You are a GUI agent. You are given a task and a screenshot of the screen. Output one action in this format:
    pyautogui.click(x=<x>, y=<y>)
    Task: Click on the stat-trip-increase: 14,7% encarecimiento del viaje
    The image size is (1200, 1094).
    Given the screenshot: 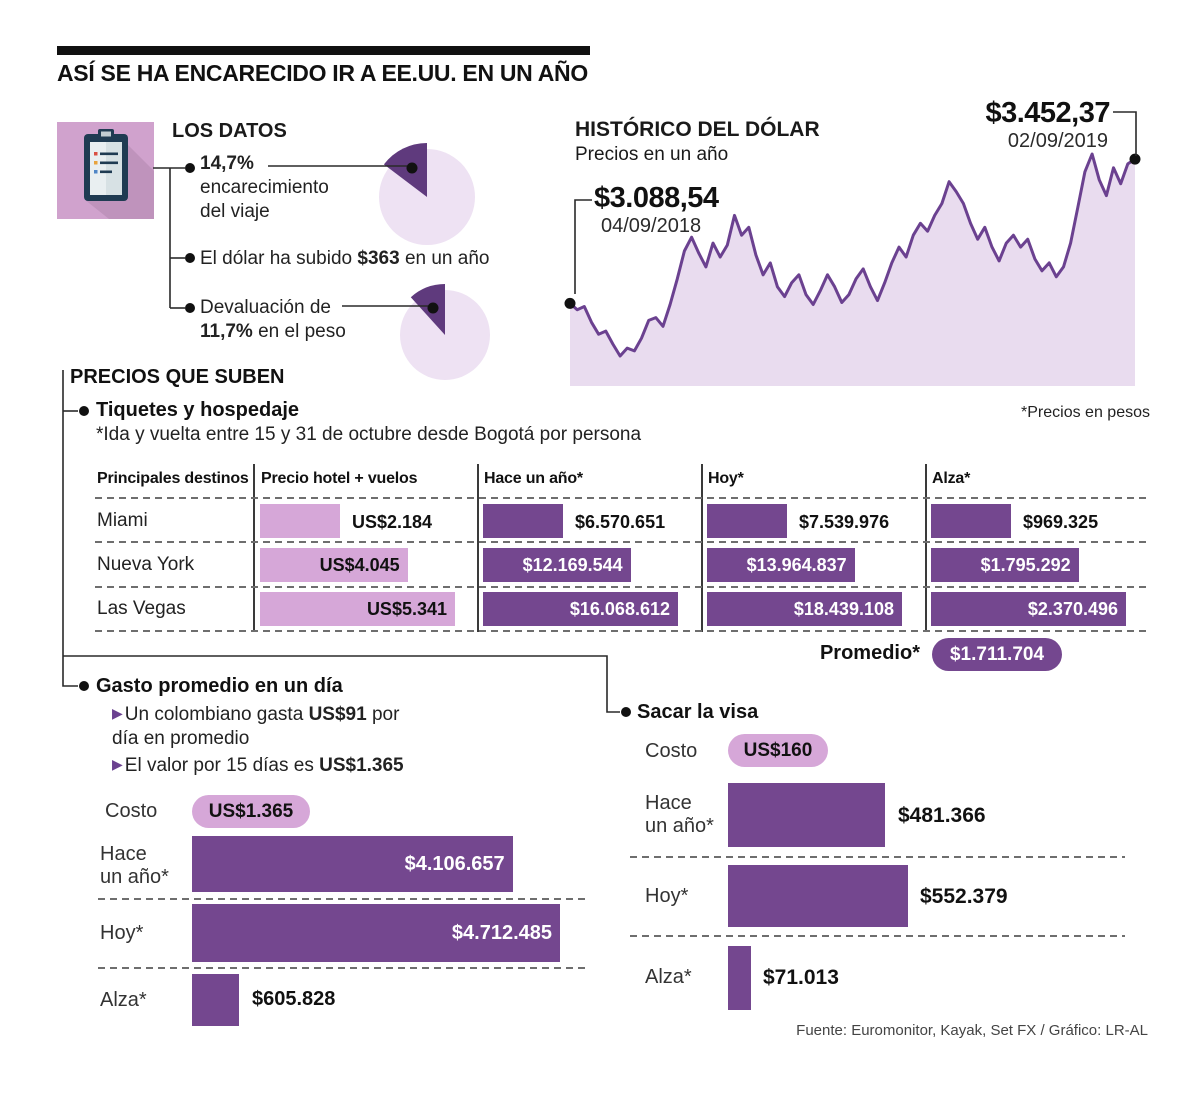 What is the action you would take?
    pyautogui.click(x=264, y=187)
    